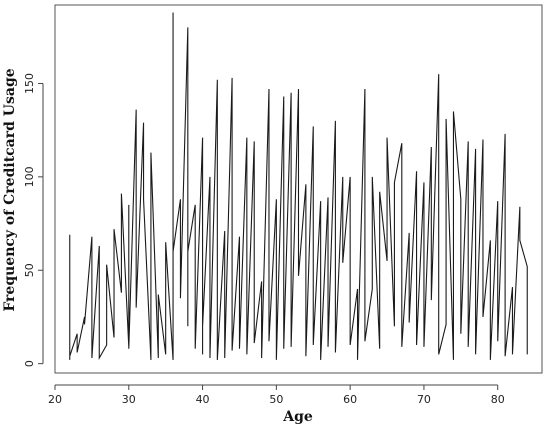 The width and height of the screenshot is (550, 431). What do you see at coordinates (29, 83) in the screenshot?
I see `y-tick-label: 150` at bounding box center [29, 83].